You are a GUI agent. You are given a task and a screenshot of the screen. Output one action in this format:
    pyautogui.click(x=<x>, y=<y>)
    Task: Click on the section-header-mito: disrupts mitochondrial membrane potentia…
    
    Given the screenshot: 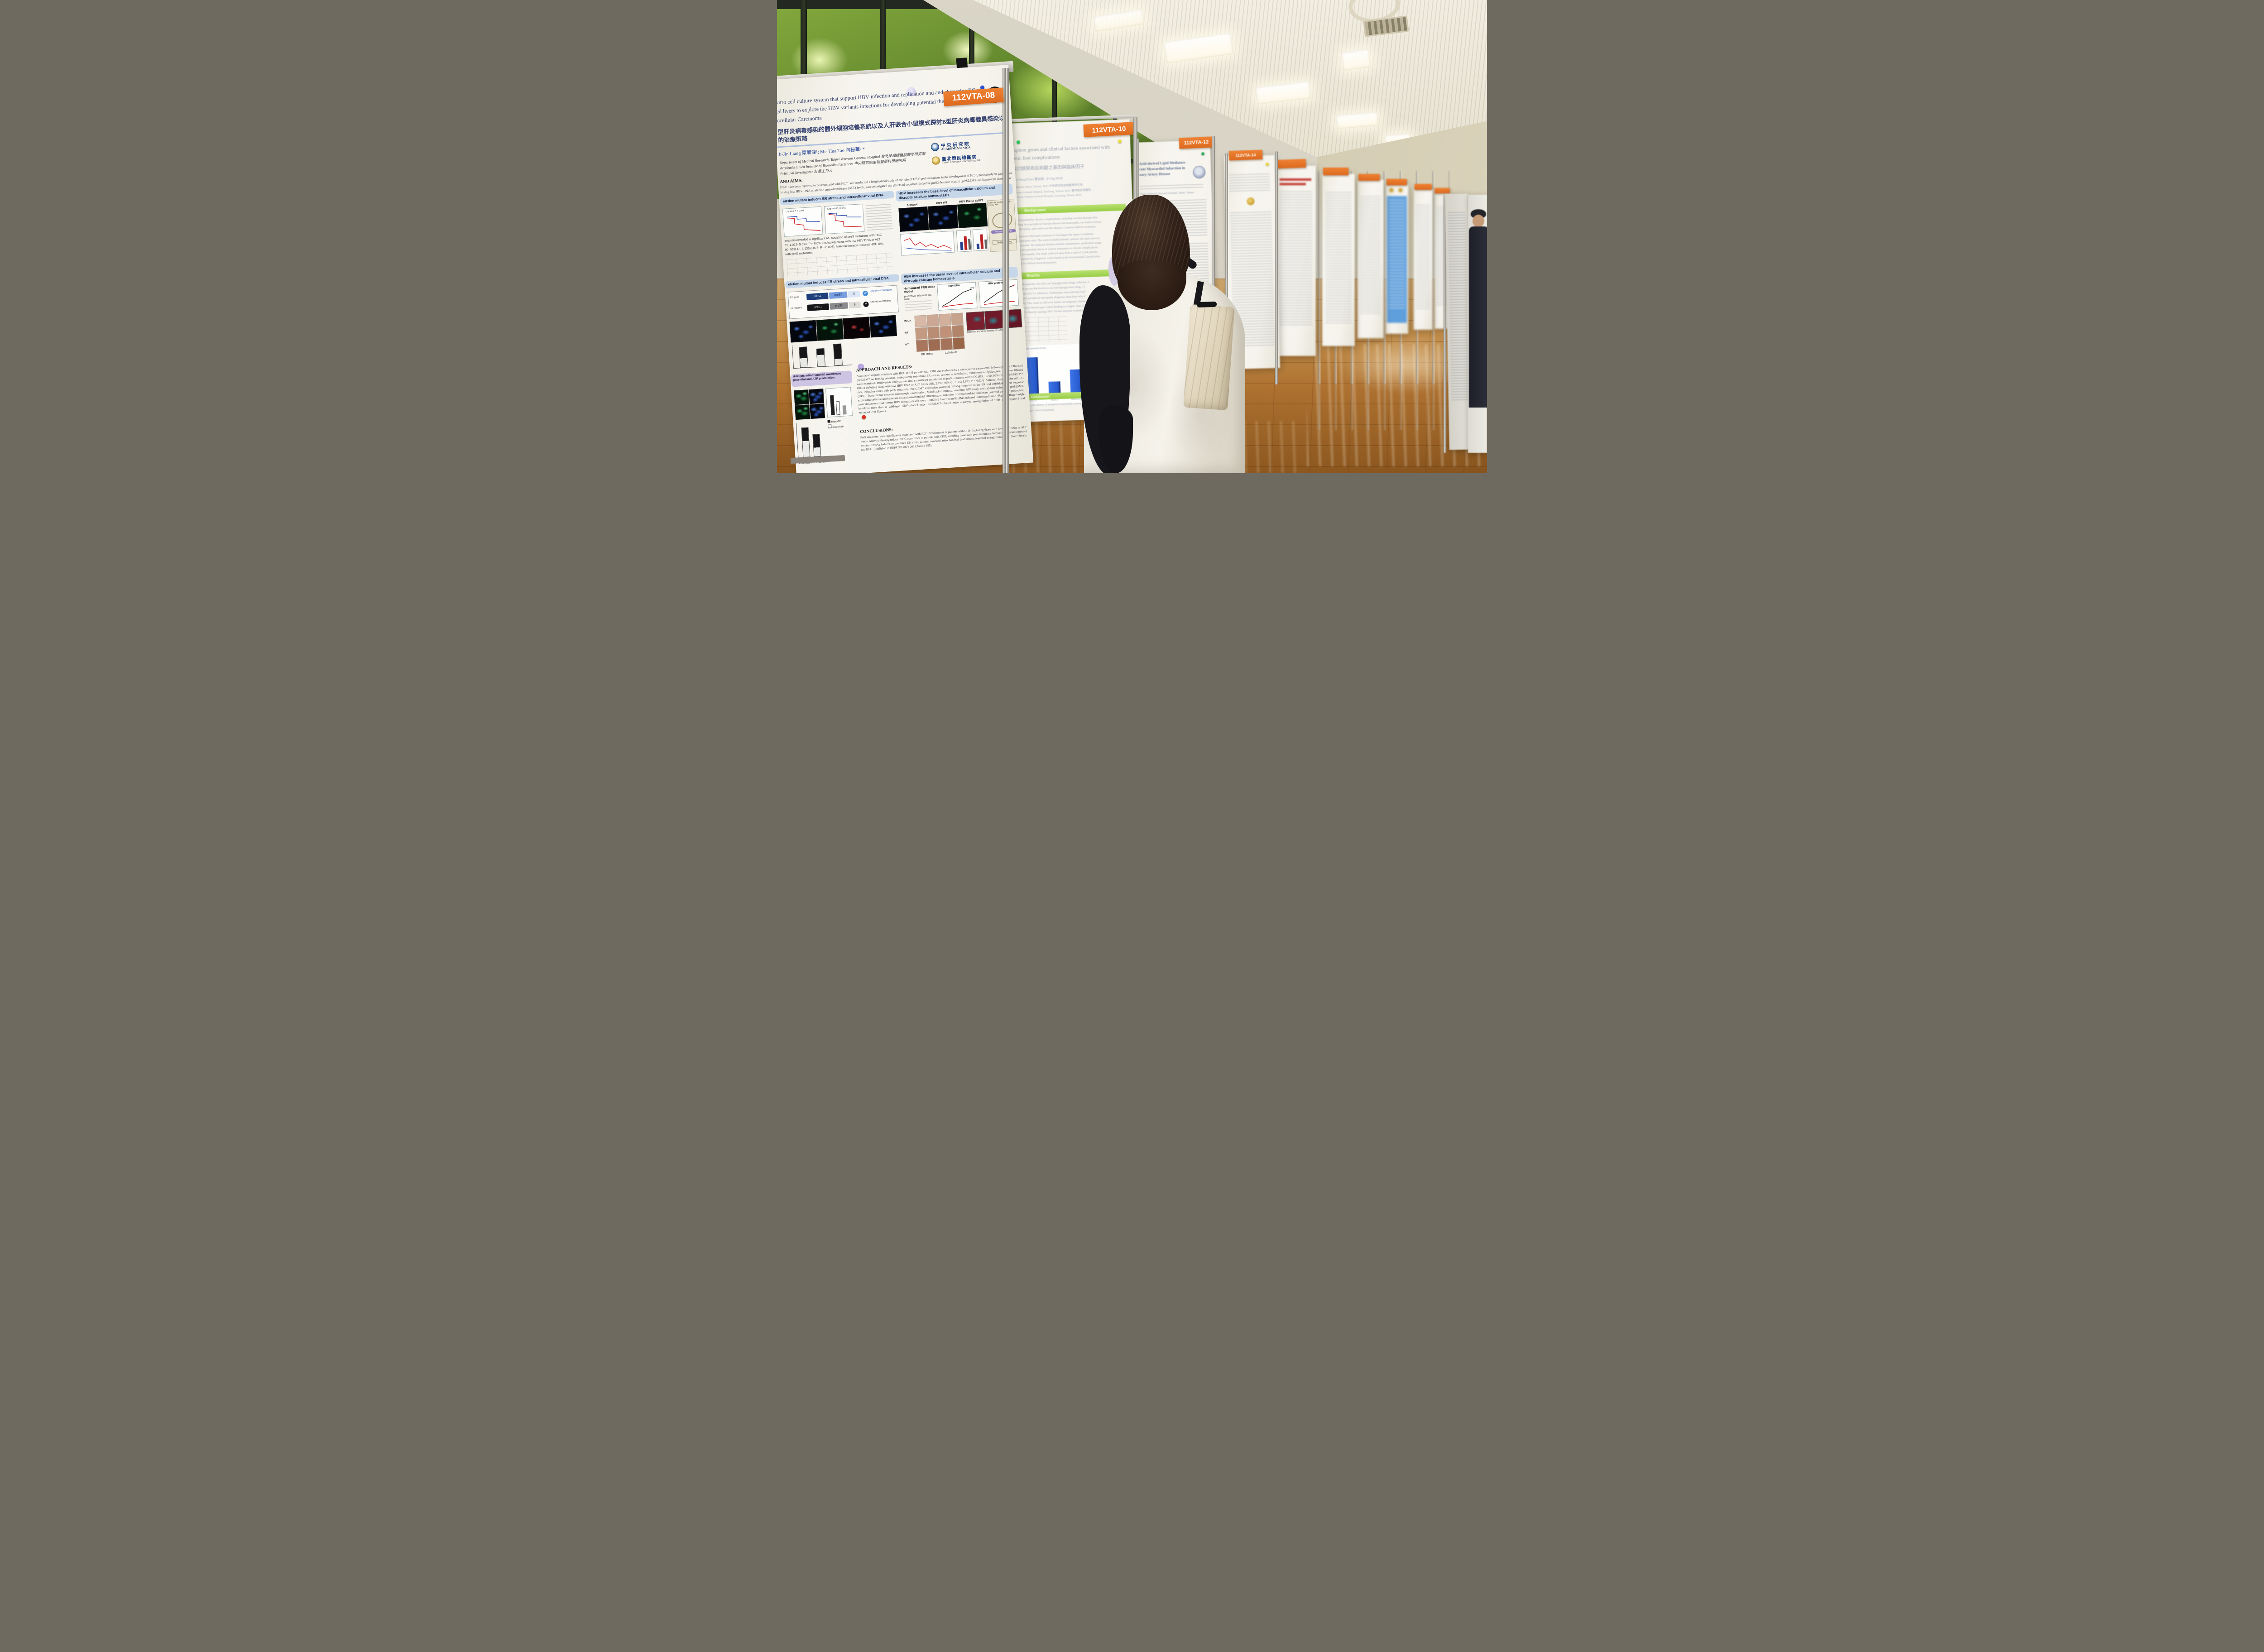 What is the action you would take?
    pyautogui.click(x=822, y=378)
    